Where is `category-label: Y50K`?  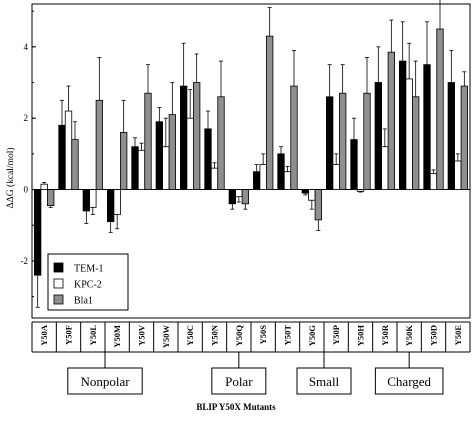
category-label: Y50K is located at coordinates (409, 336).